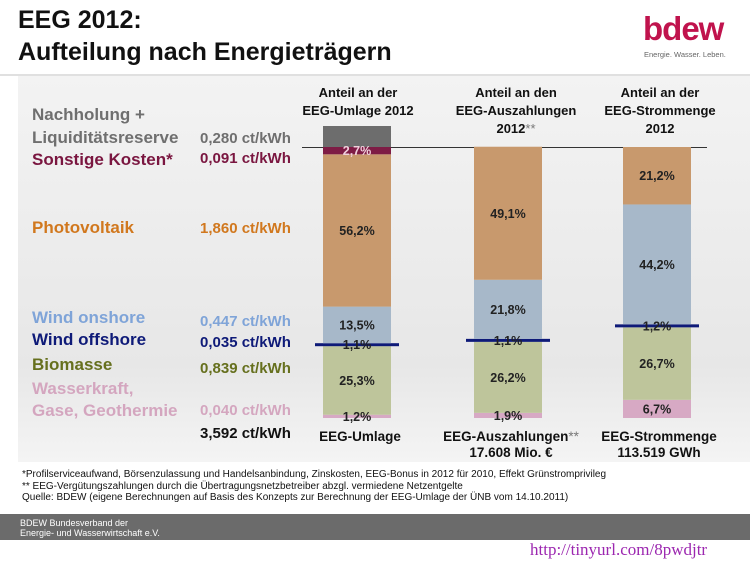 Image resolution: width=750 pixels, height=570 pixels. Describe the element at coordinates (685, 54) in the screenshot. I see `logo-tagline: Energie. Wasser. Leben.` at that location.